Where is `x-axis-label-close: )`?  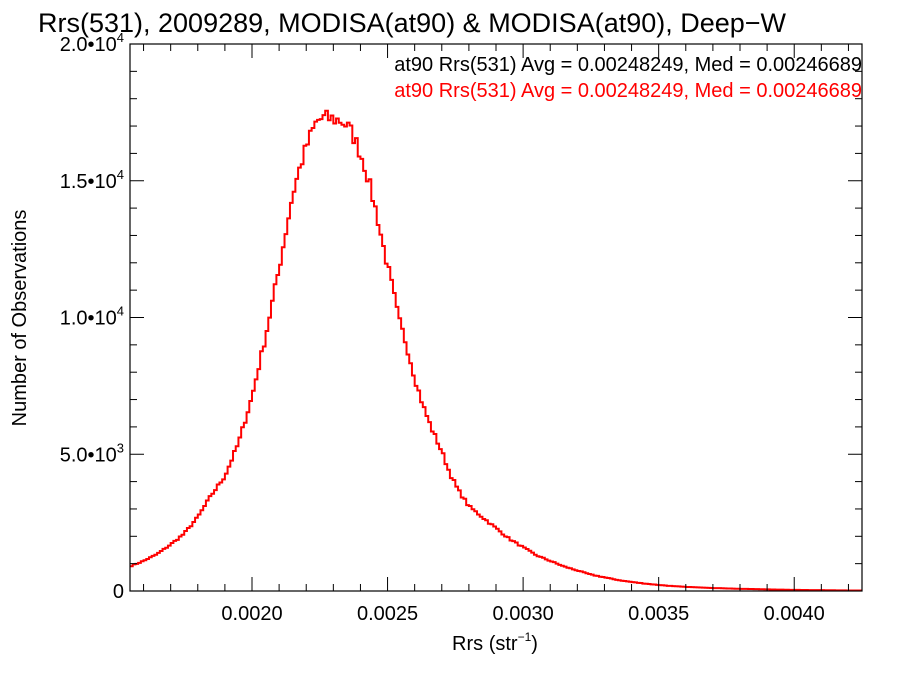 x-axis-label-close: ) is located at coordinates (534, 644).